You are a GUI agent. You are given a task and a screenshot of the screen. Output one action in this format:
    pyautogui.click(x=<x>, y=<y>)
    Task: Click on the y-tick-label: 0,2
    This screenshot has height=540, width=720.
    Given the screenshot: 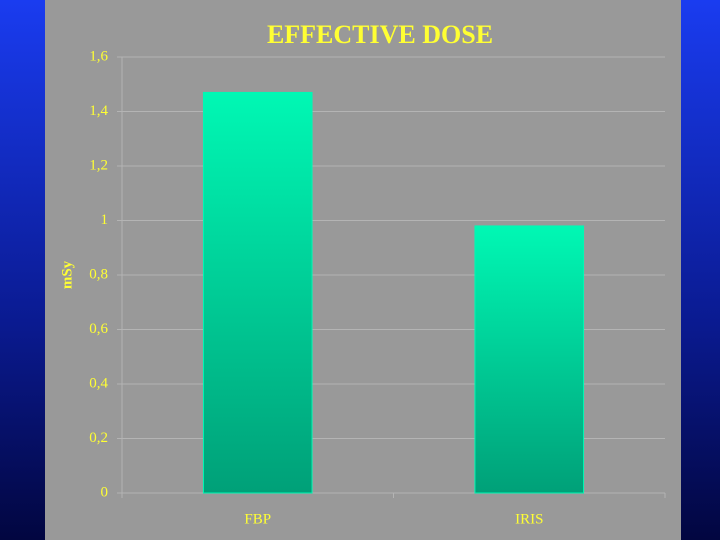 What is the action you would take?
    pyautogui.click(x=98, y=438)
    